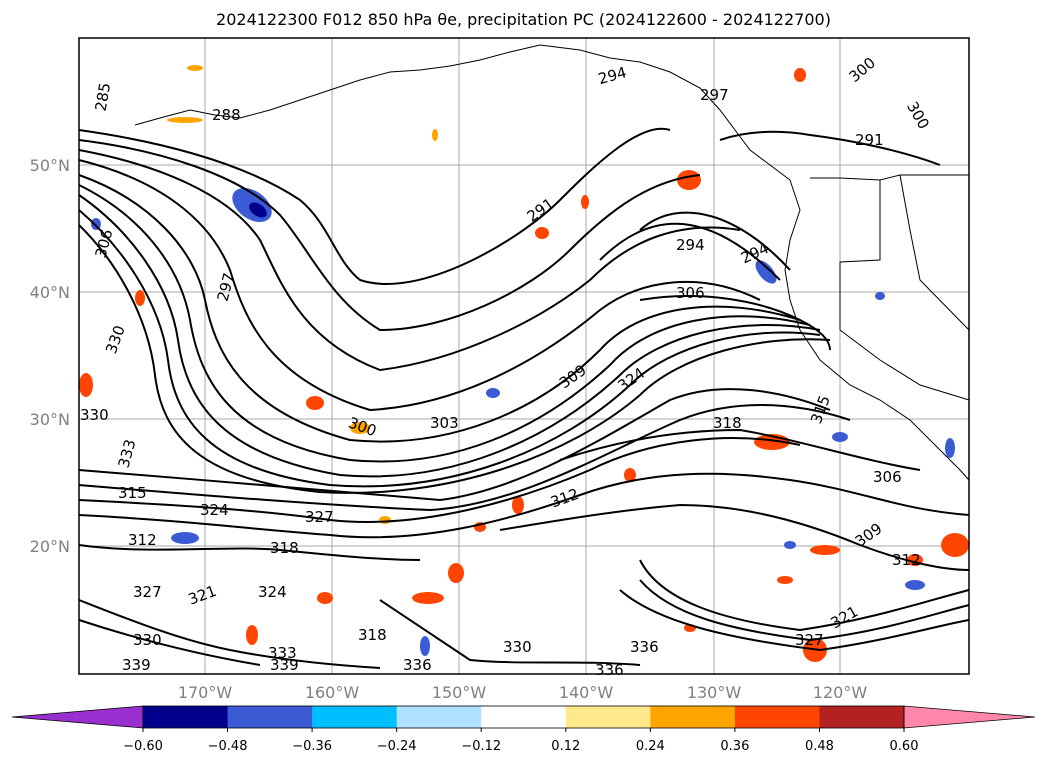 The width and height of the screenshot is (1047, 767). Describe the element at coordinates (132, 493) in the screenshot. I see `contour-label: 315` at that location.